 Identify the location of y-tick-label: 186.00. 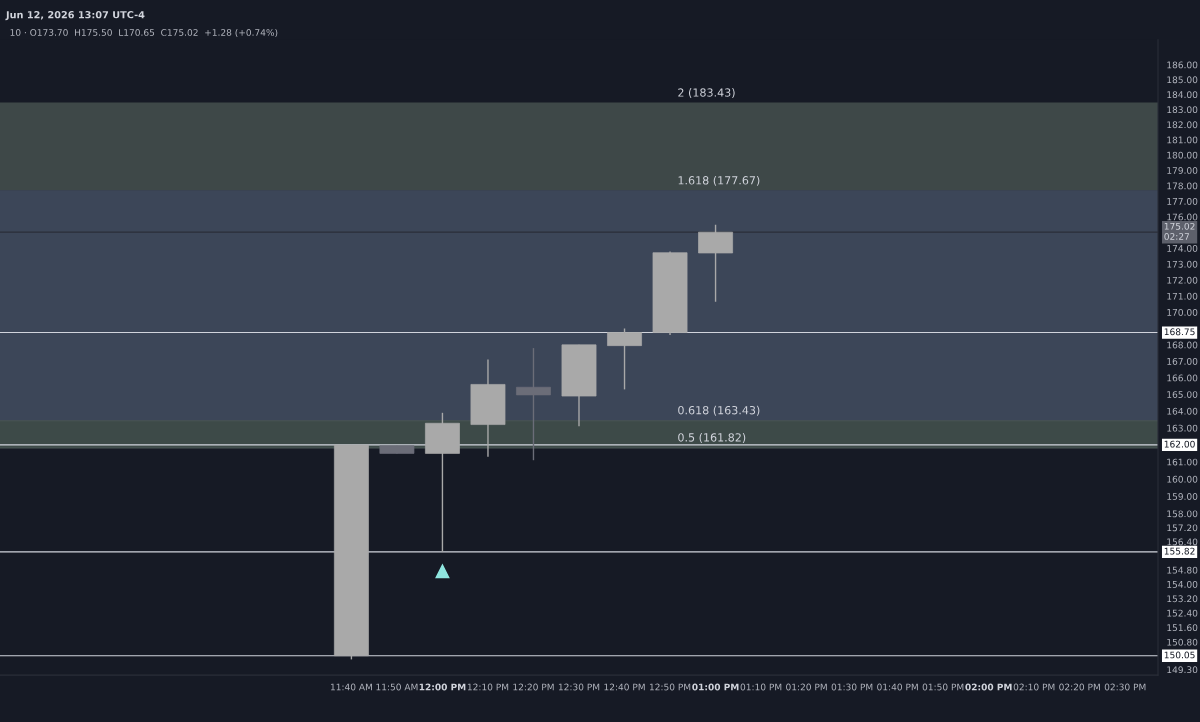
(1182, 65).